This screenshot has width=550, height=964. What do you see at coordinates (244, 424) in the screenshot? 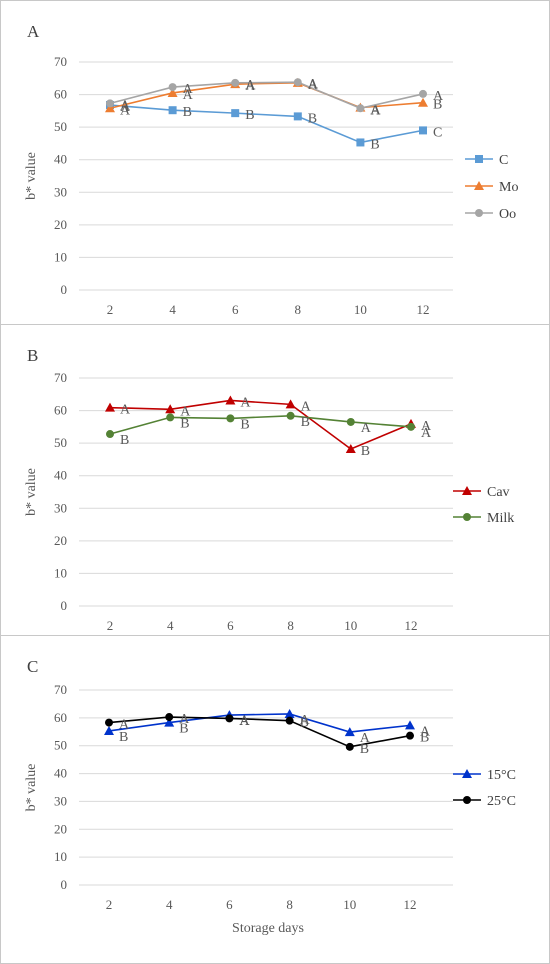
I see `significance-label-b-1-2: B` at bounding box center [244, 424].